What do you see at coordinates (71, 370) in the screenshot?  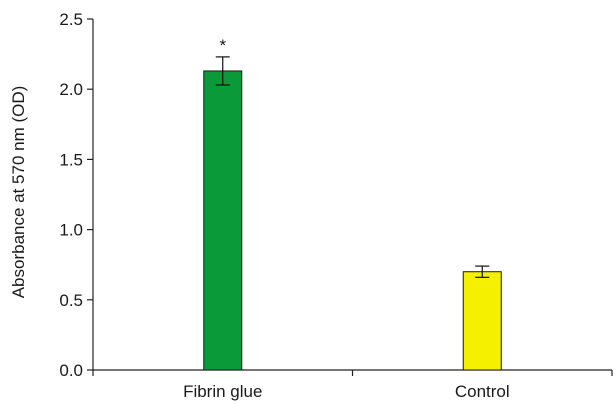 I see `y-tick-label: 0.0` at bounding box center [71, 370].